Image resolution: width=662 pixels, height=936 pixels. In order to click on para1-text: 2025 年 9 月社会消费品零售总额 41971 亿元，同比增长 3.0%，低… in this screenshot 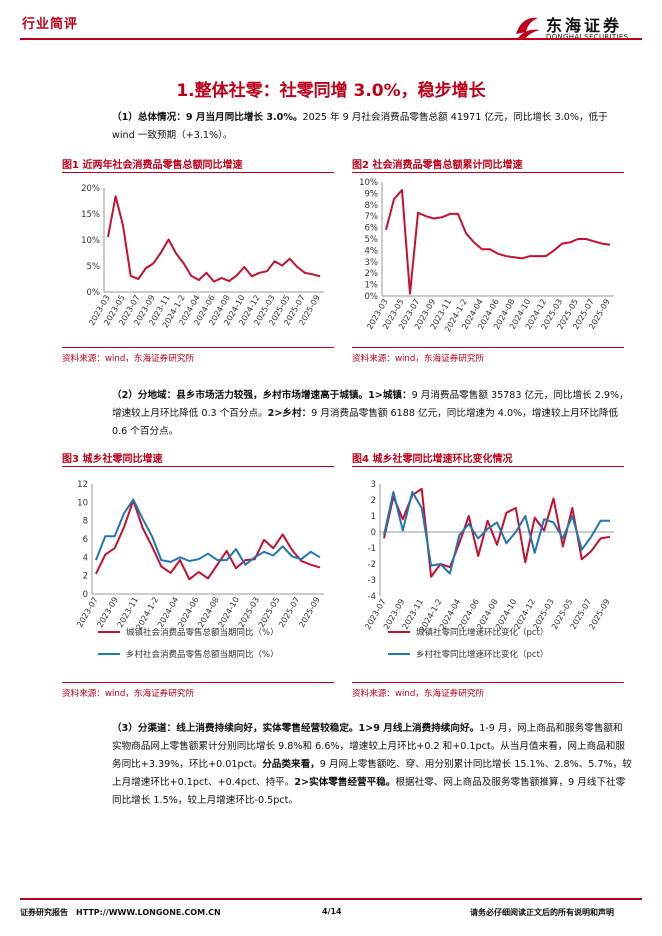, I will do `click(360, 126)`.